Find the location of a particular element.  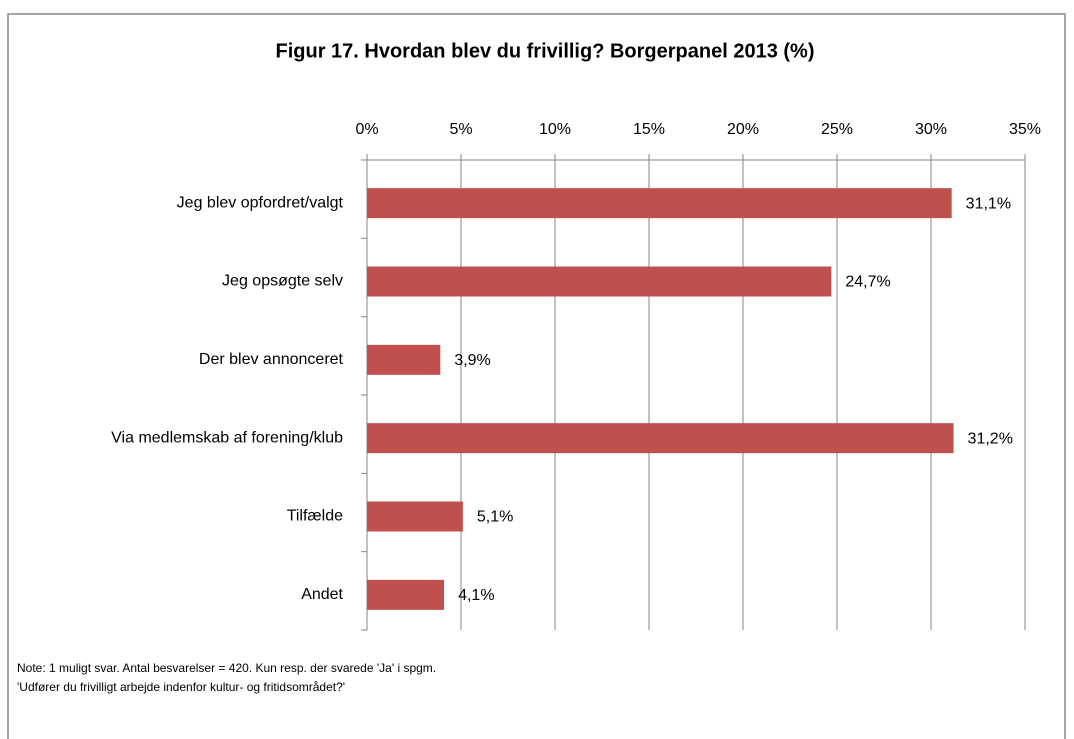

x-tick-label: 10% is located at coordinates (555, 129).